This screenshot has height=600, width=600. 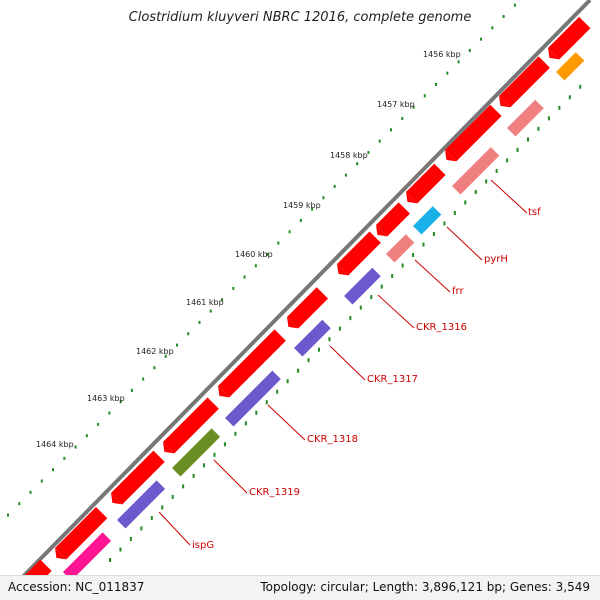 I want to click on kbp-tick-label: 1462 kbp, so click(x=155, y=351).